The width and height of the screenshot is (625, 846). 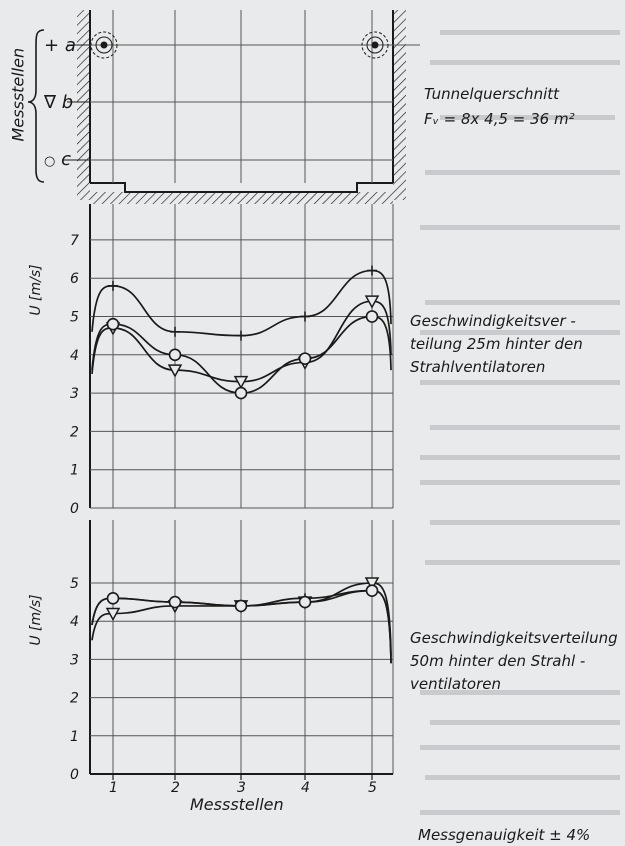 What do you see at coordinates (455, 684) in the screenshot?
I see `bottom-chart-title-line-3: ventilatoren` at bounding box center [455, 684].